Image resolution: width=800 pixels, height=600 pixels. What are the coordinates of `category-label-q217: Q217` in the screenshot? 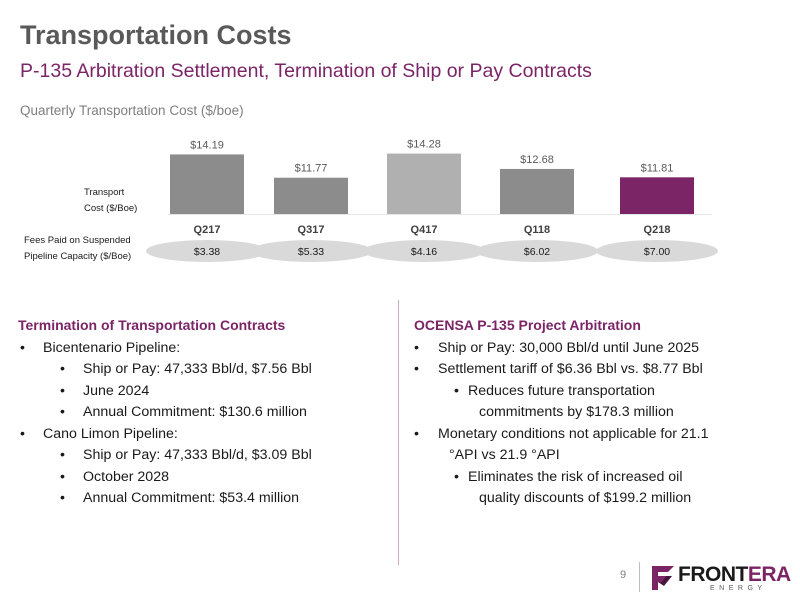 It's located at (207, 230).